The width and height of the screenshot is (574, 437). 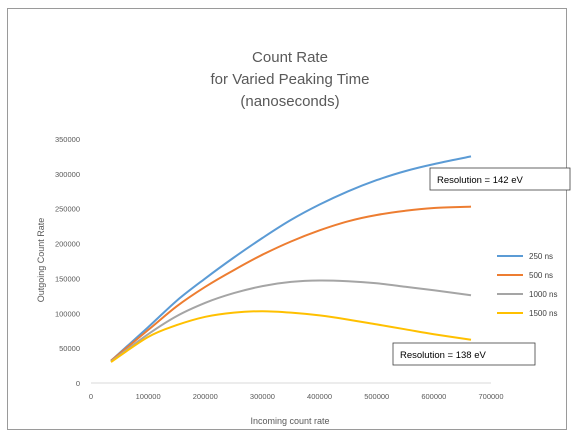 I want to click on annotation-142ev: Resolution = 142 eV, so click(x=500, y=179).